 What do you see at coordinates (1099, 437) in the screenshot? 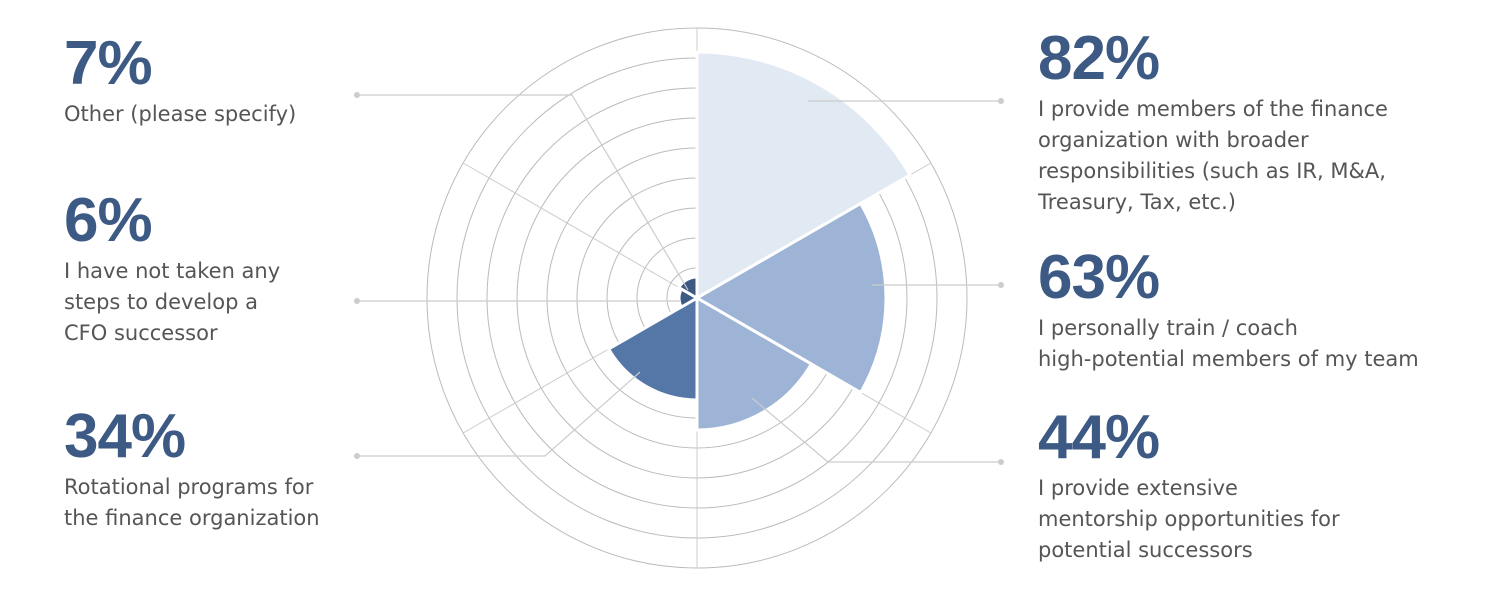
I see `value-label: 44%` at bounding box center [1099, 437].